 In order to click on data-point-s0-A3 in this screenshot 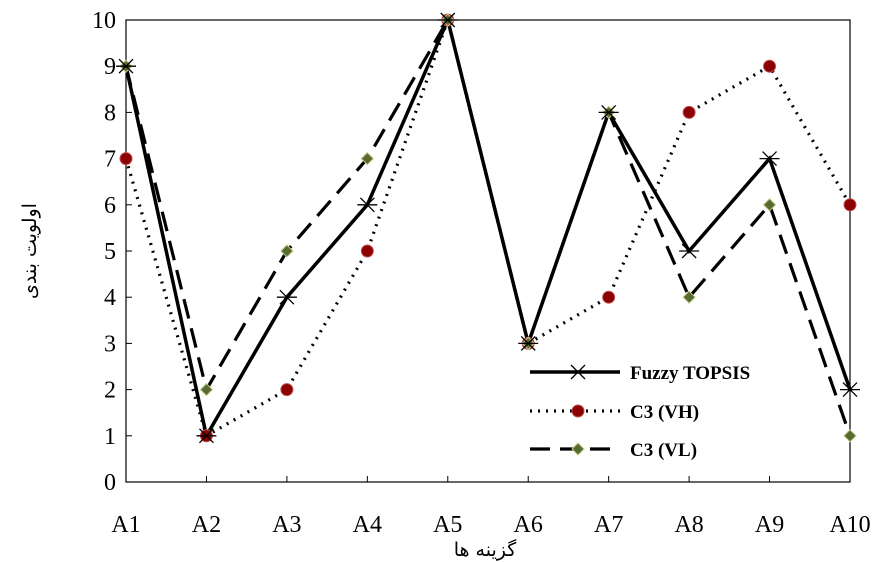, I will do `click(286, 297)`.